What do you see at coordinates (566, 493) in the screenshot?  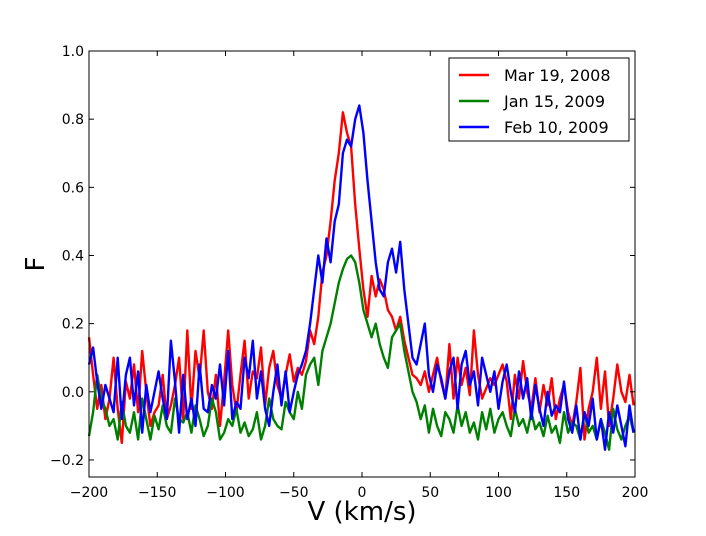 I see `x-tick-label: 150` at bounding box center [566, 493].